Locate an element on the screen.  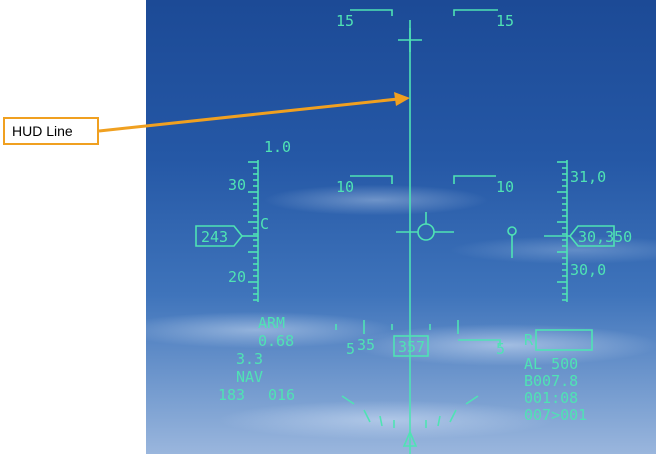
heading-tape: 5 35 357 5 is located at coordinates (420, 339).